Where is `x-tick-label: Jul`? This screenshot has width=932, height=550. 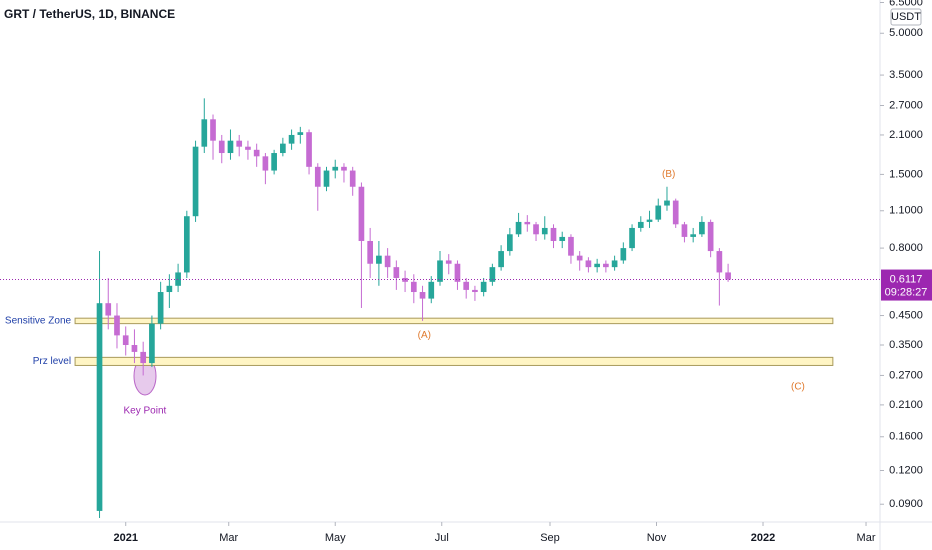
x-tick-label: Jul is located at coordinates (442, 538).